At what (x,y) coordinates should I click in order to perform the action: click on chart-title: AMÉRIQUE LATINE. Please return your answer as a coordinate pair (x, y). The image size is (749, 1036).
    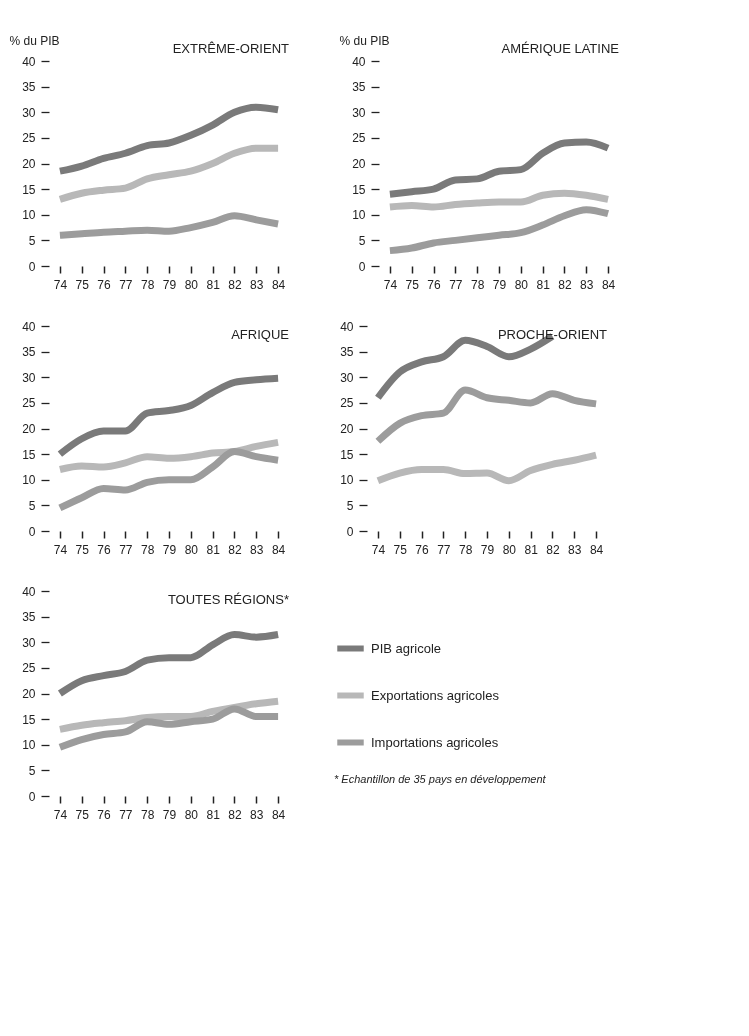
    Looking at the image, I should click on (560, 48).